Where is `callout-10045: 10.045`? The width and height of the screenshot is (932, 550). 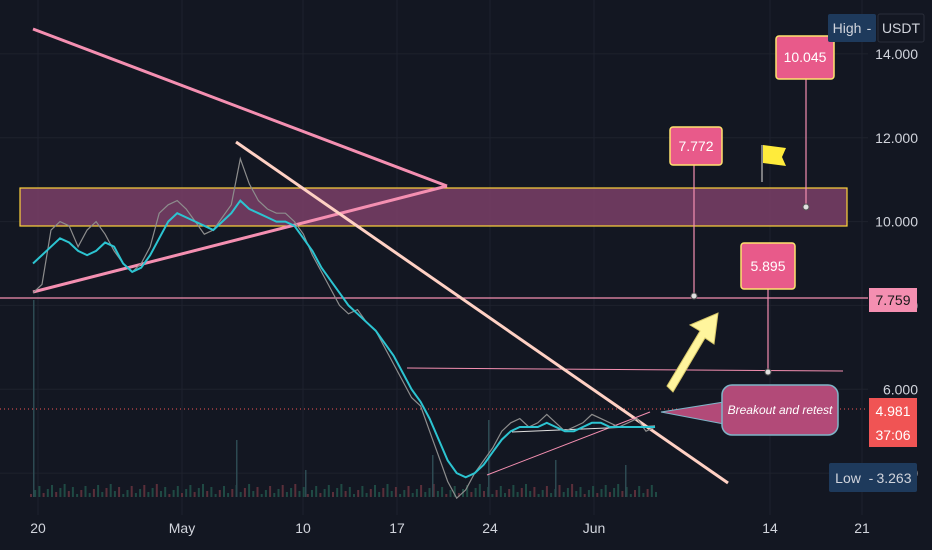 callout-10045: 10.045 is located at coordinates (805, 57).